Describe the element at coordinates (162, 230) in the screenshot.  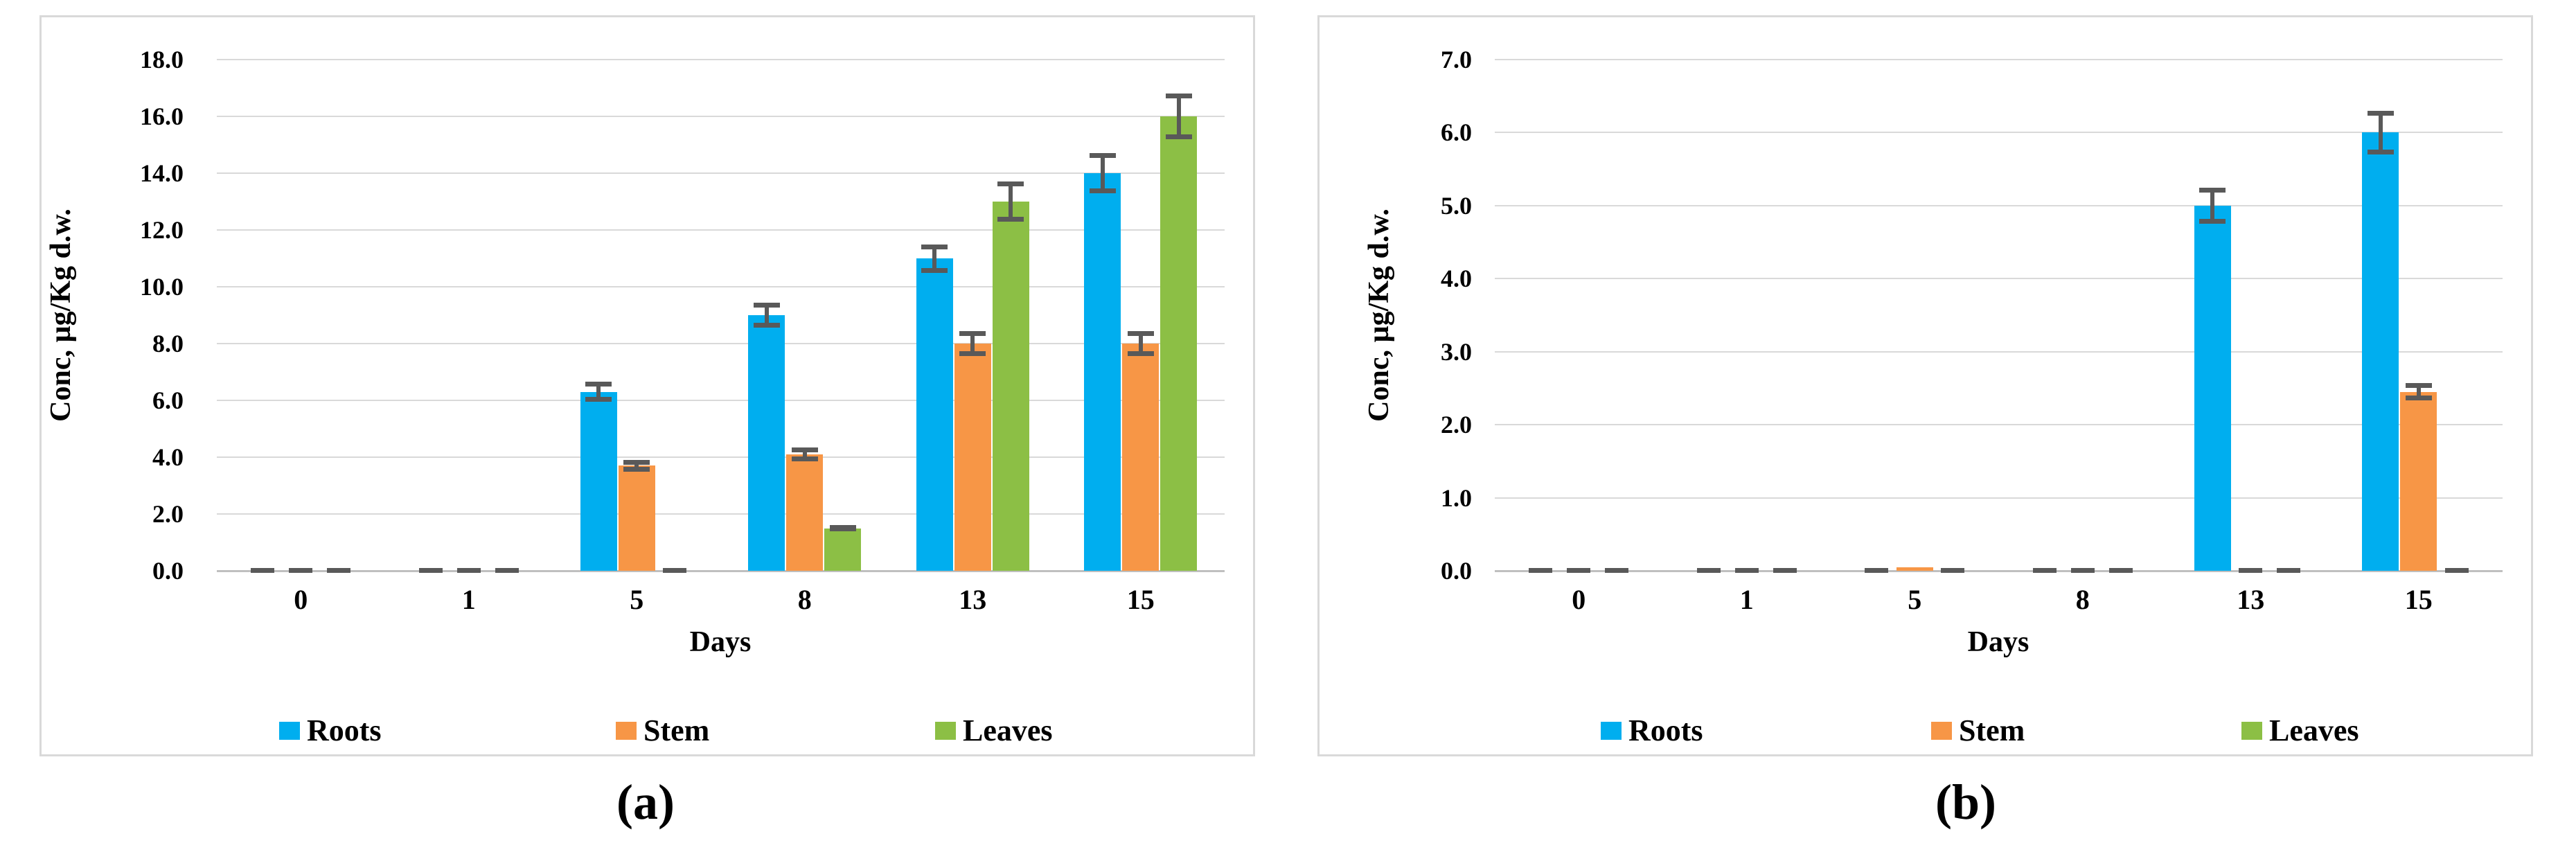
I see `y-tick-label: 12.0` at that location.